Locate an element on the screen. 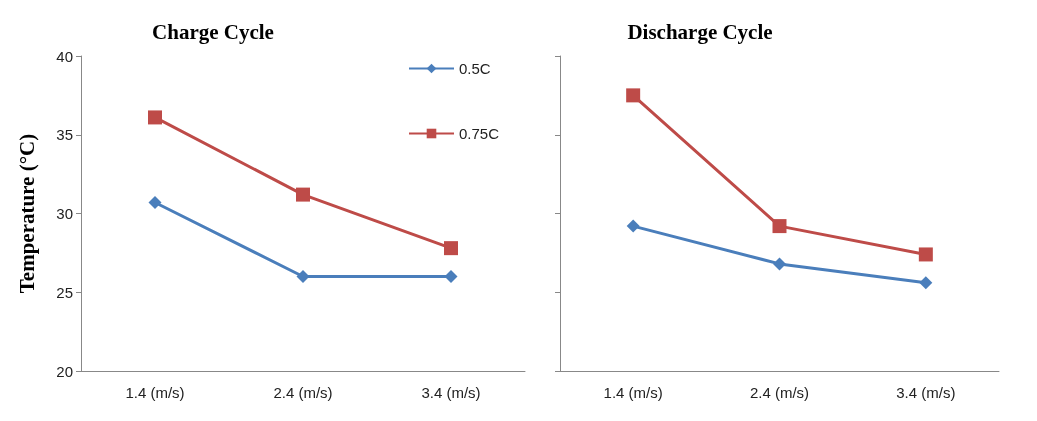  y-tick-label: 35 is located at coordinates (64, 135).